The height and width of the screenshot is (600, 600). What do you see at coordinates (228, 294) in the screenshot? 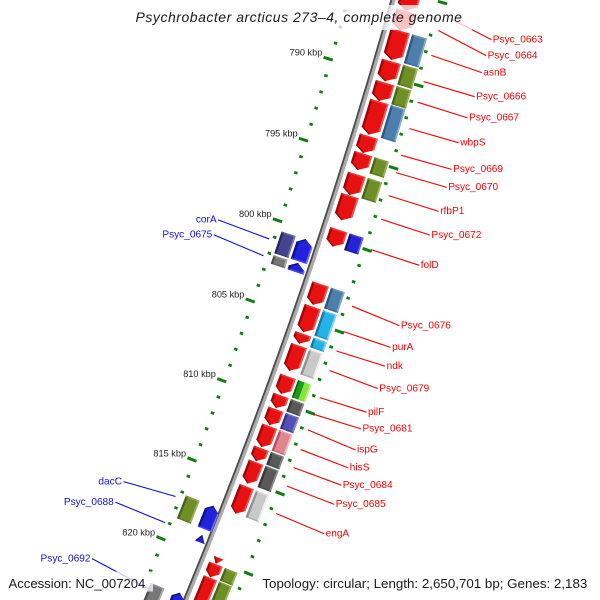
I see `svg-text: 805 kbp` at bounding box center [228, 294].